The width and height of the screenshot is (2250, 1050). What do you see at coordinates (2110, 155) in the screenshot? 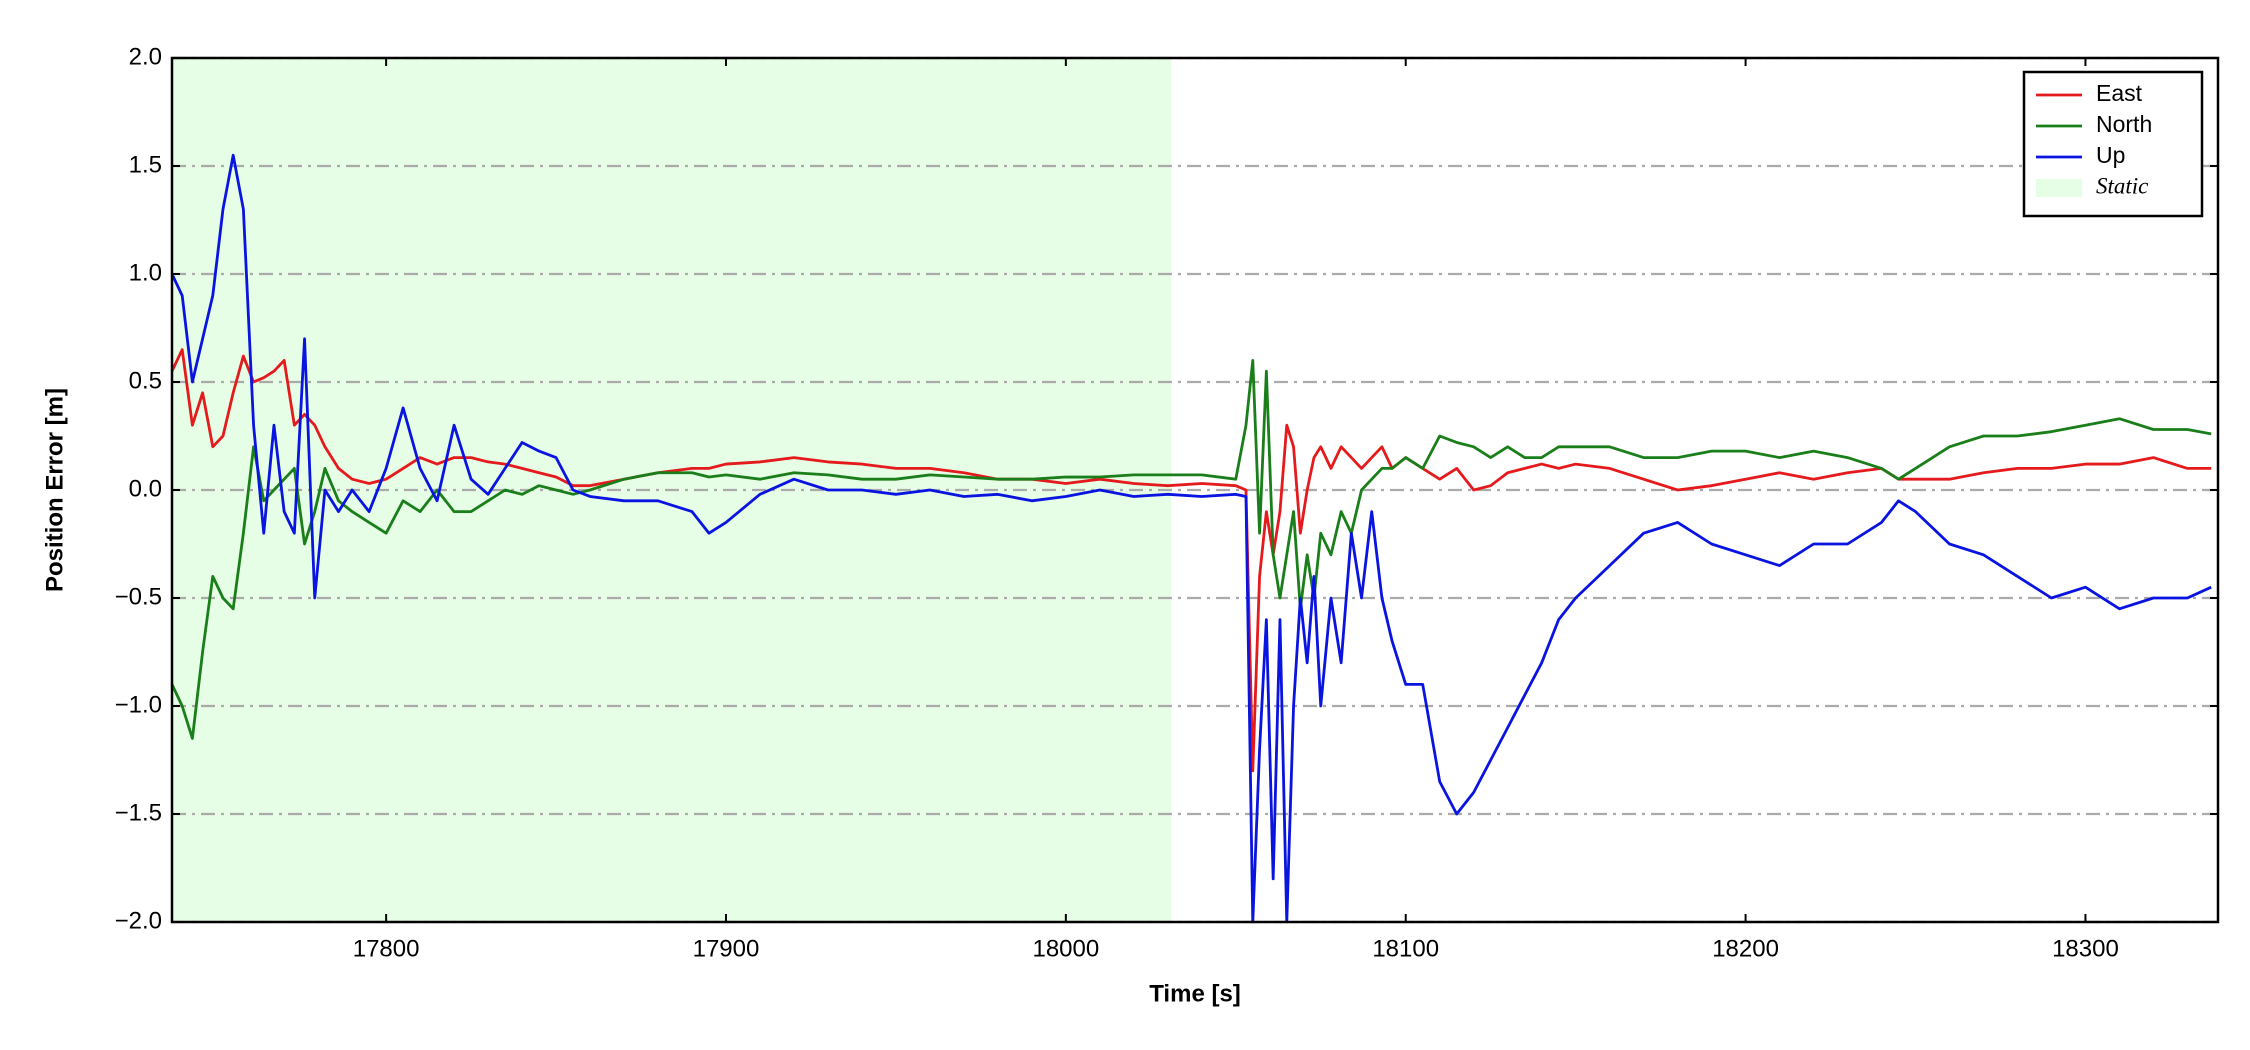
I see `legend-label: Up` at bounding box center [2110, 155].